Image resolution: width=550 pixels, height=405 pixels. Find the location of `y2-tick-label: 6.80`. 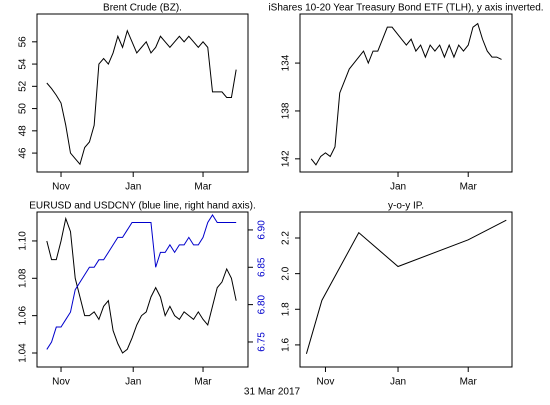

y2-tick-label: 6.80 is located at coordinates (262, 304).